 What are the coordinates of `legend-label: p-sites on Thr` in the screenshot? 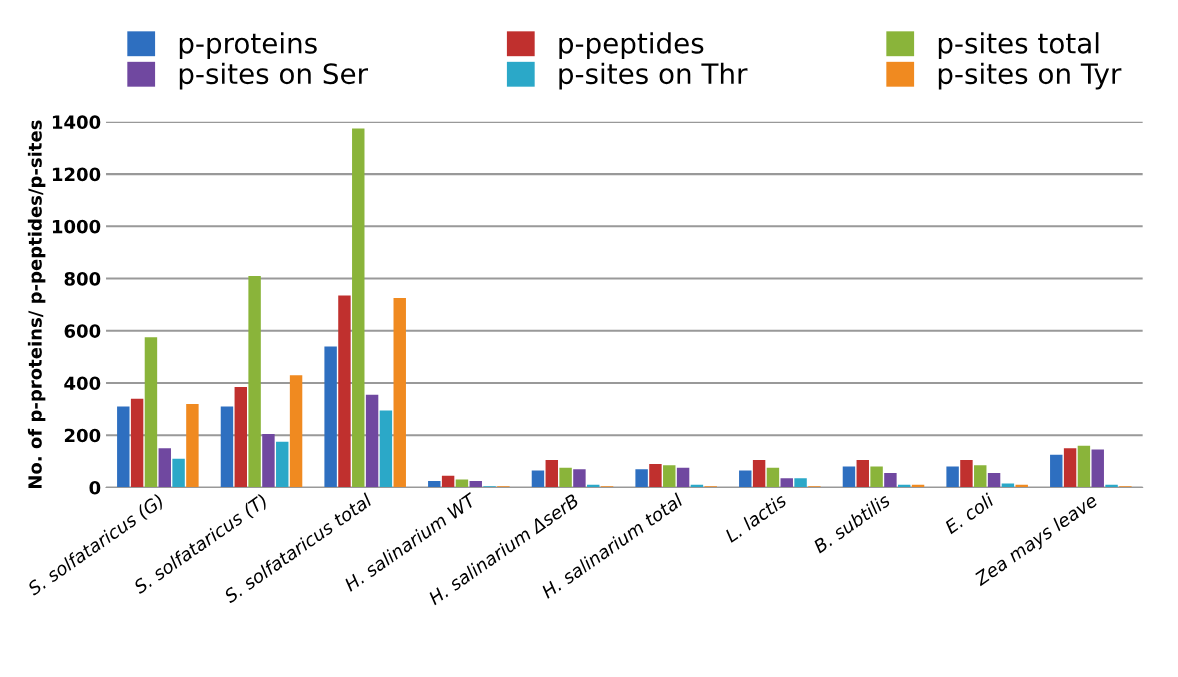 It's located at (653, 76).